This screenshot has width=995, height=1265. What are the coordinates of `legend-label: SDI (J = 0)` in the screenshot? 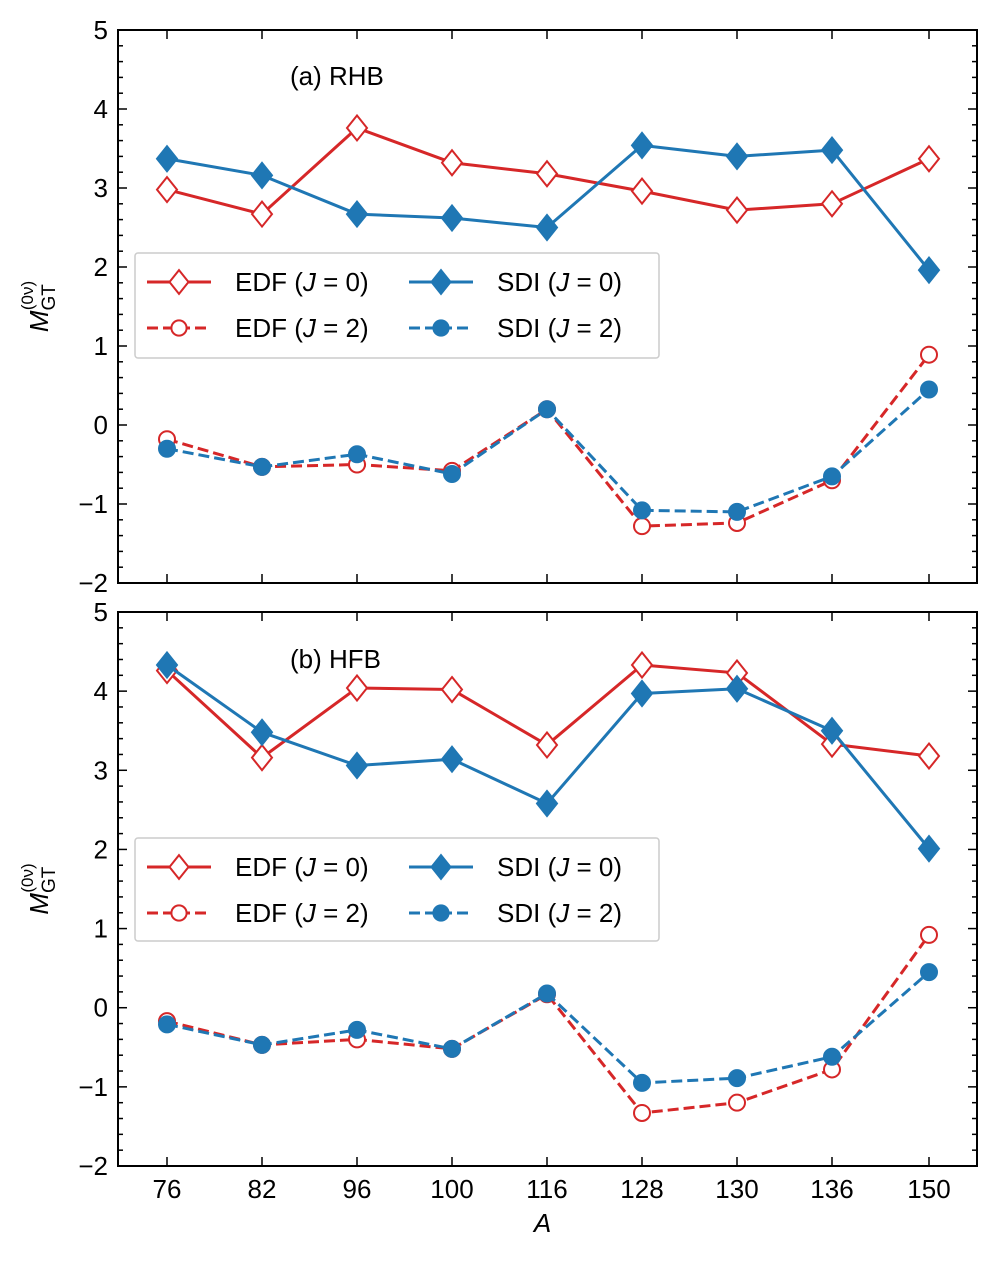 It's located at (559, 867).